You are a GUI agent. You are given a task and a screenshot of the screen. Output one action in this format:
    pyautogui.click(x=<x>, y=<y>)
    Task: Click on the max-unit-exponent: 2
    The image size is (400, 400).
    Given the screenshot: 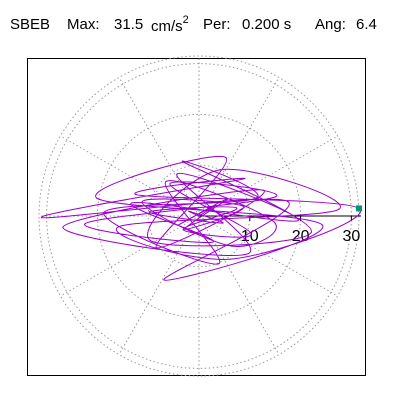 What is the action you would take?
    pyautogui.click(x=185, y=20)
    